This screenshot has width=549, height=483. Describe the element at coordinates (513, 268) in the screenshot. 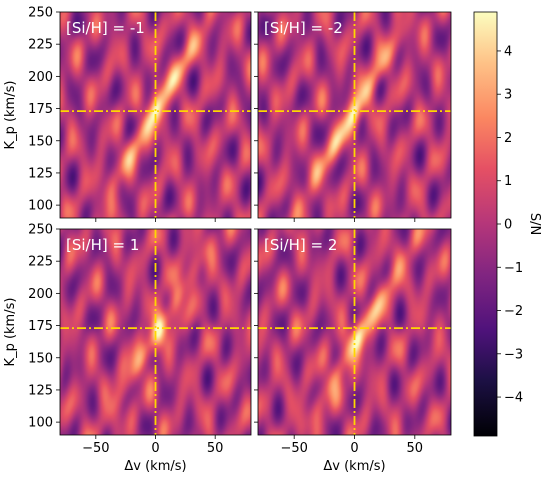

I see `colorbar-tick-label: −1` at that location.